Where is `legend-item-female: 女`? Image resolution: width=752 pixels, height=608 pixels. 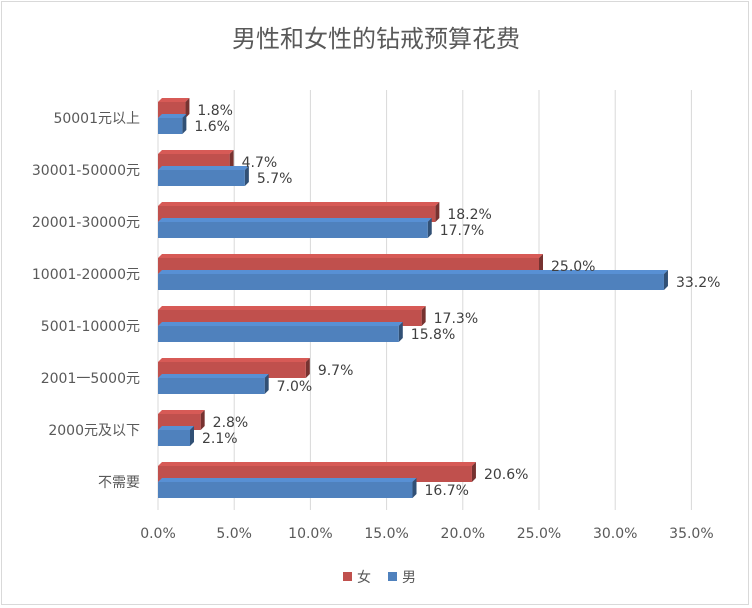
legend-item-female: 女 is located at coordinates (357, 577).